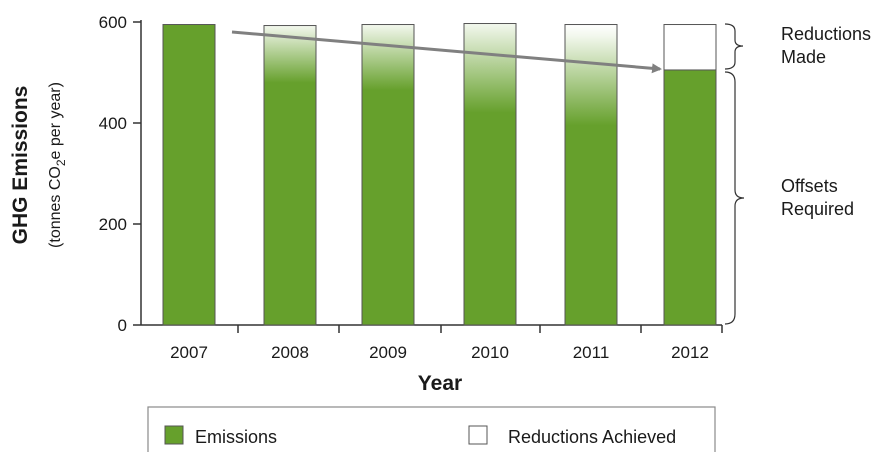  Describe the element at coordinates (690, 47) in the screenshot. I see `bar-reductions-achieved` at that location.